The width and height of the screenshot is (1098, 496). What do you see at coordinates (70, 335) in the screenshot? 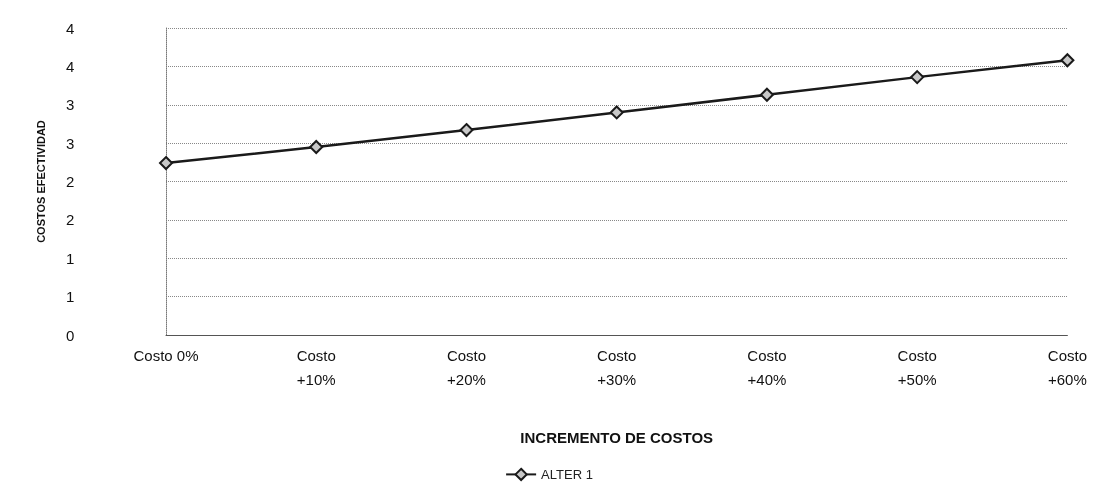
I see `y-tick-label: 0` at bounding box center [70, 335].